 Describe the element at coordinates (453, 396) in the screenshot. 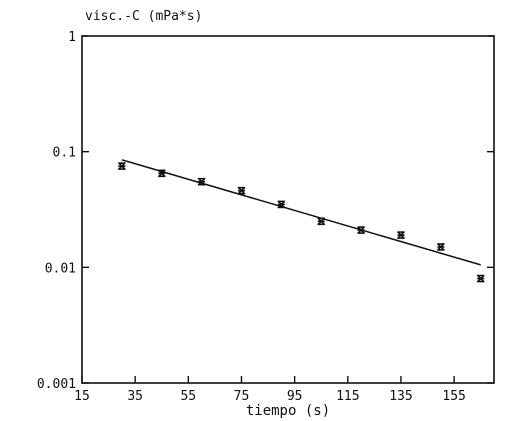

I see `x-tick-label: 155` at that location.